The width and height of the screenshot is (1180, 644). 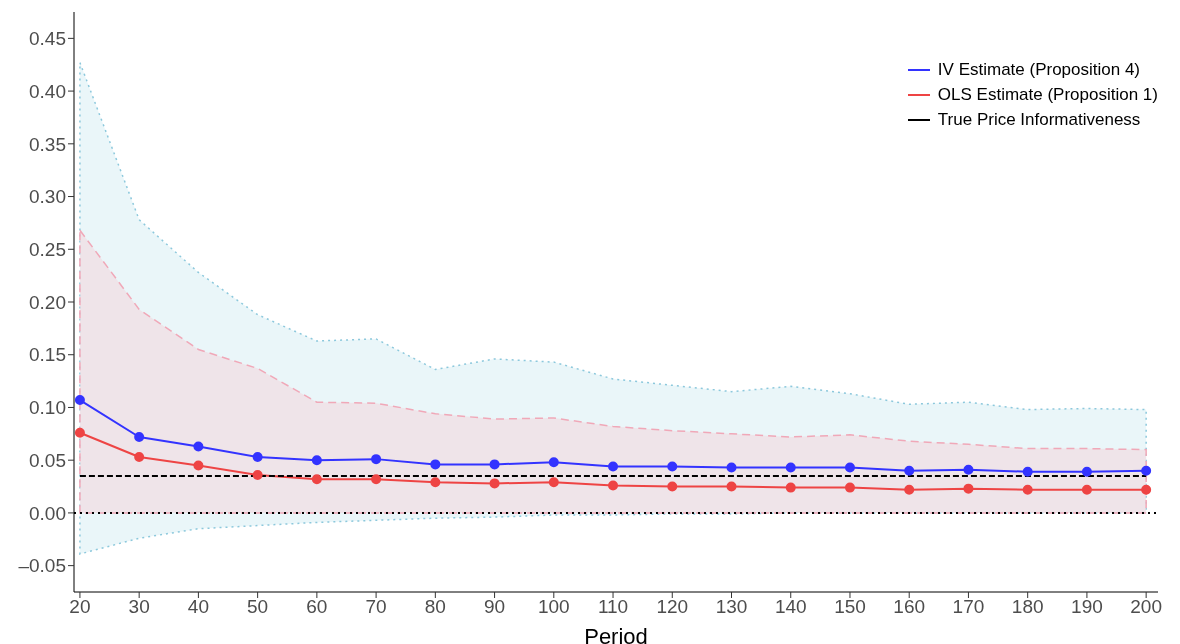 I want to click on y-tick-label: 0.30, so click(x=47, y=197).